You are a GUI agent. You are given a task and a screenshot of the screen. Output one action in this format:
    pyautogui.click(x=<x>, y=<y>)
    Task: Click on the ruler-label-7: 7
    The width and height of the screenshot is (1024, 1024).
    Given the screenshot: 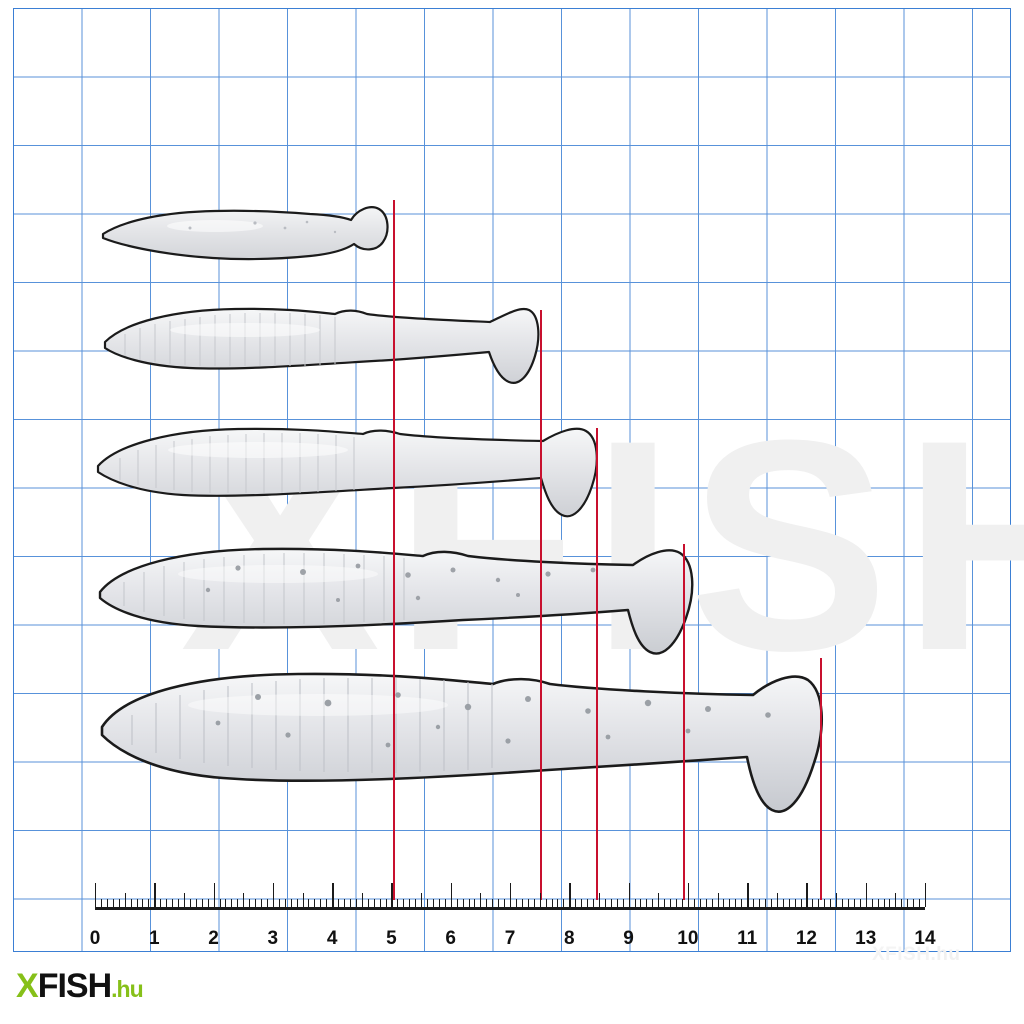 What is the action you would take?
    pyautogui.click(x=510, y=938)
    